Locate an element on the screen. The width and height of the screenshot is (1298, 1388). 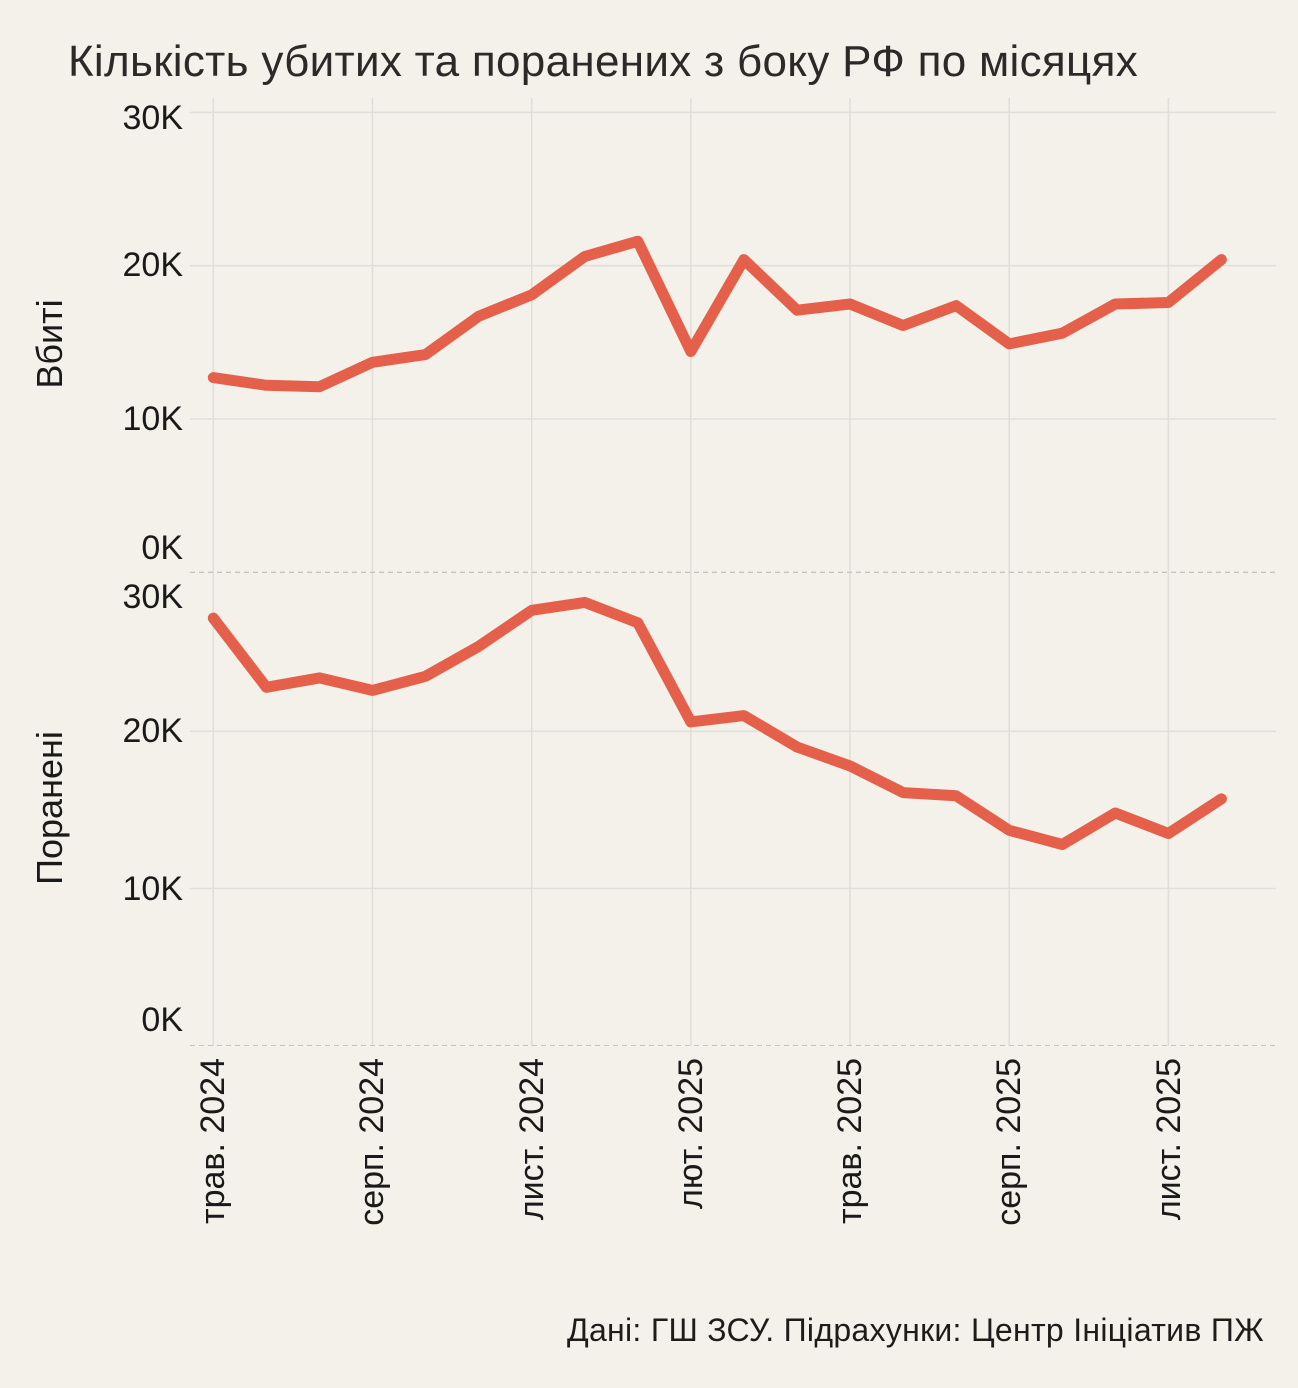
xtick-nov-2025: лист. 2025 is located at coordinates (1169, 1139).